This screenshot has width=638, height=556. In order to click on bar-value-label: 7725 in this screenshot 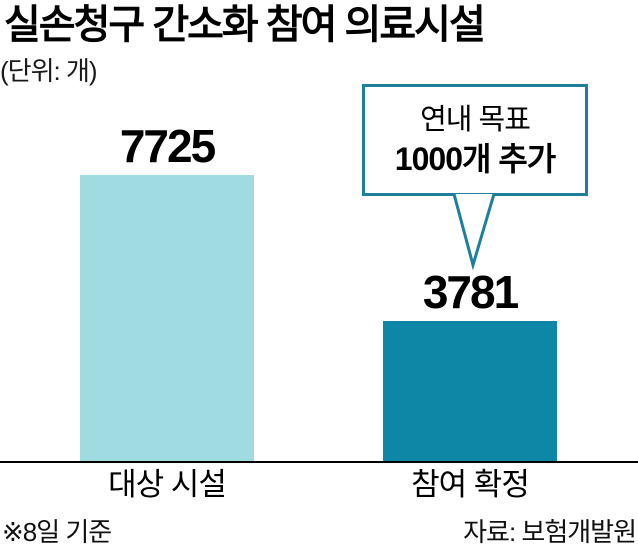, I will do `click(167, 146)`.